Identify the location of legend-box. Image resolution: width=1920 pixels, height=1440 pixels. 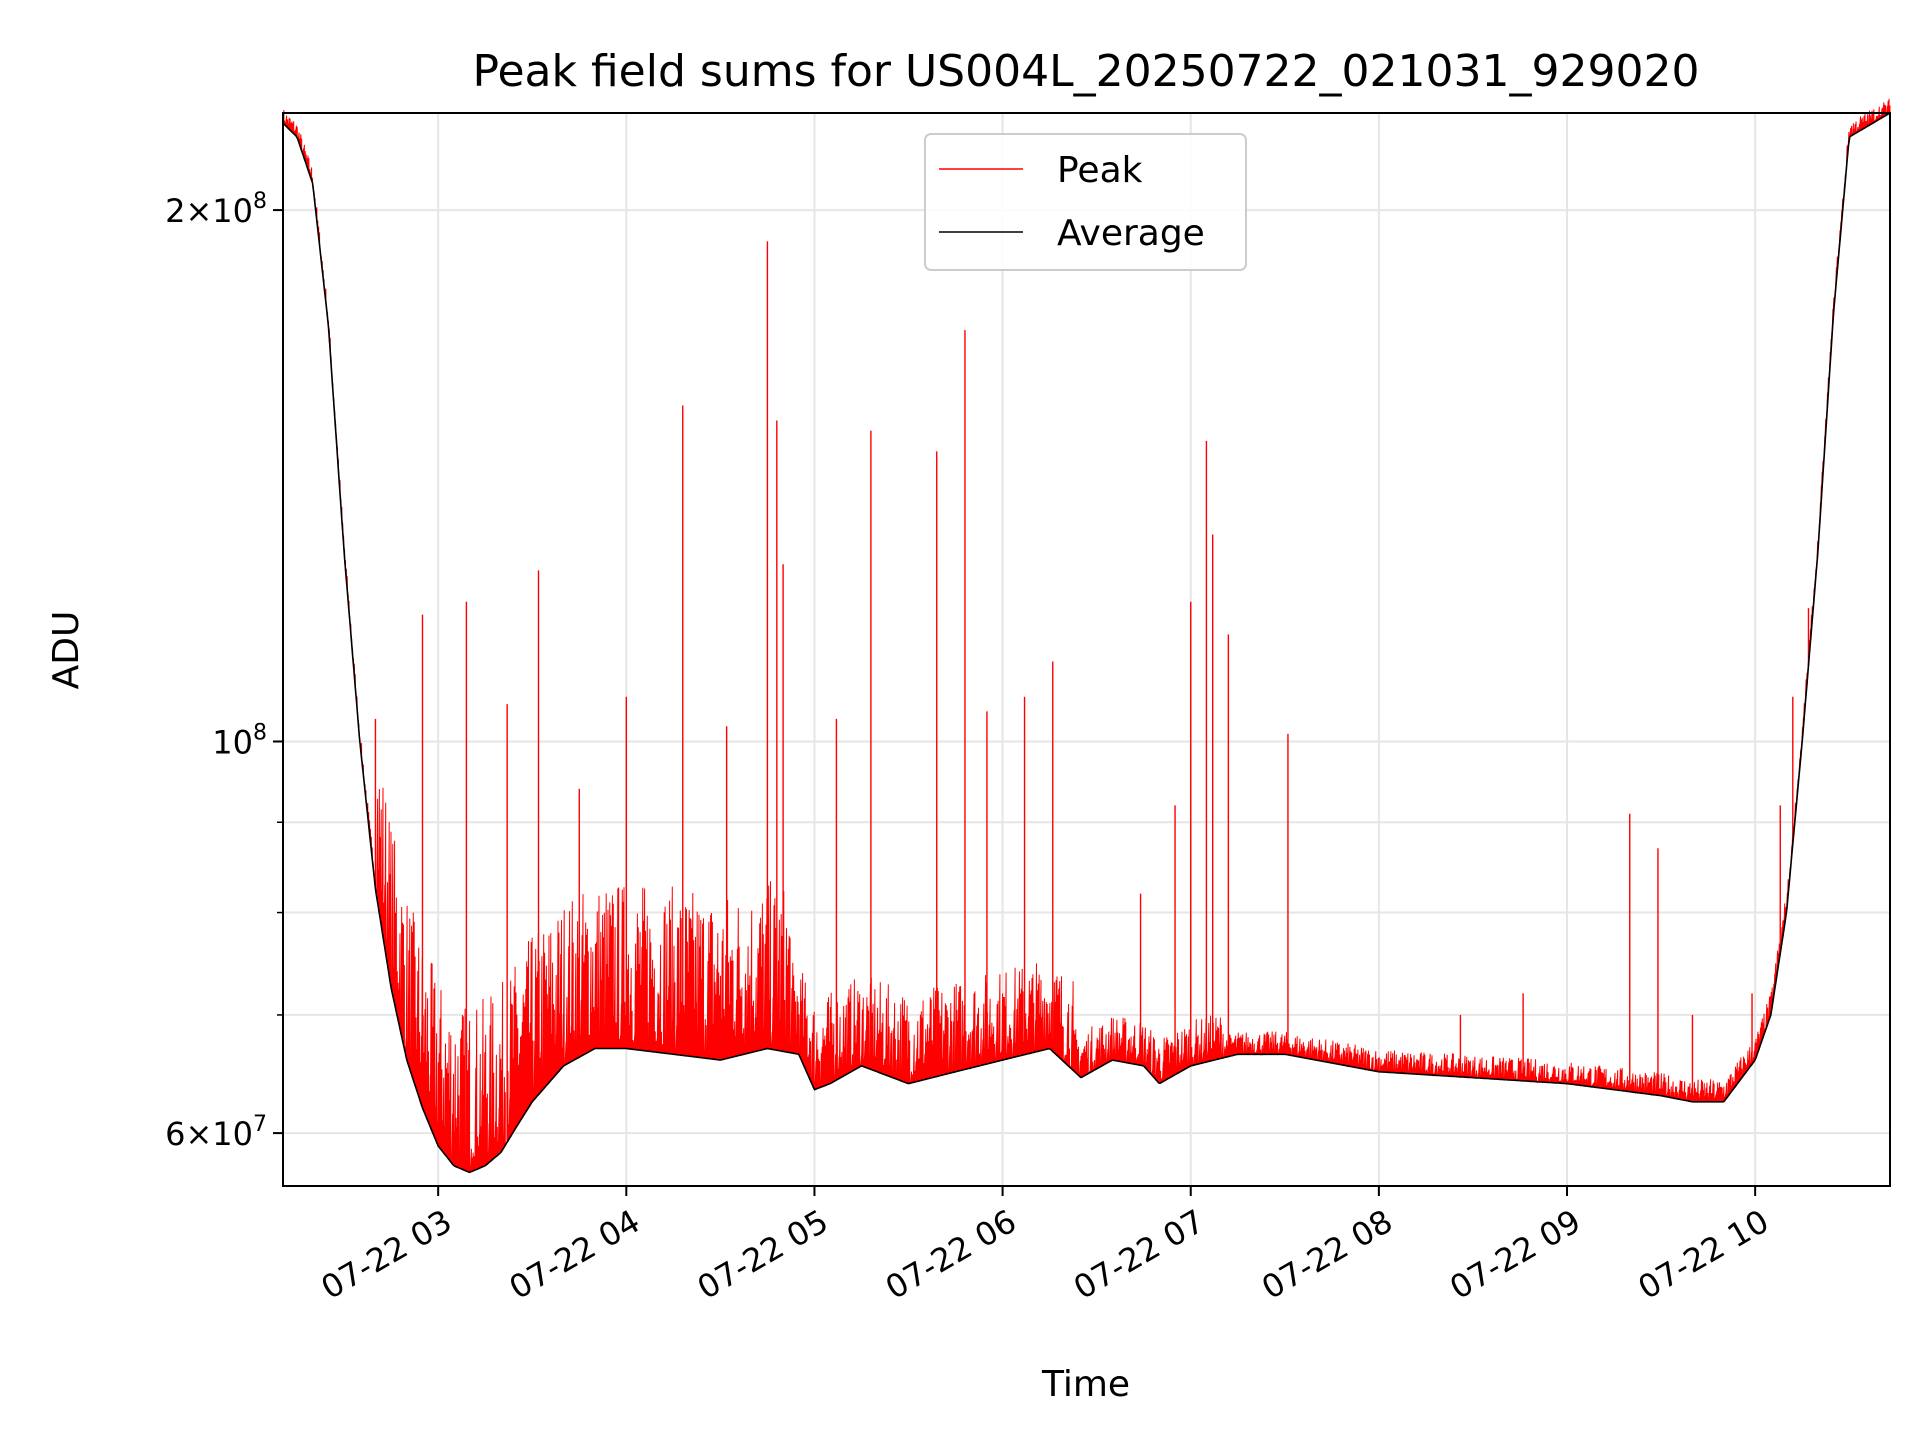
(1085, 202).